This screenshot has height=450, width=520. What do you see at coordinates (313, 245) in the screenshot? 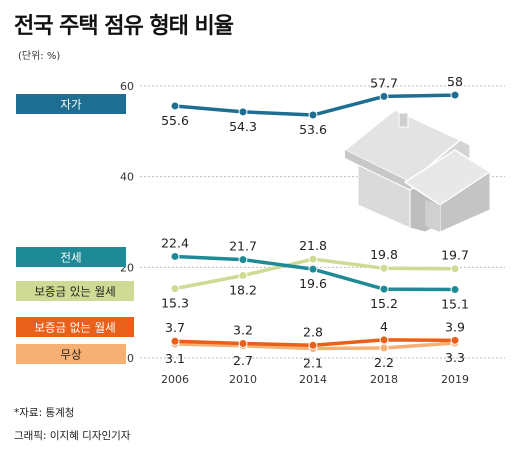
I see `data-label: 21.8` at bounding box center [313, 245].